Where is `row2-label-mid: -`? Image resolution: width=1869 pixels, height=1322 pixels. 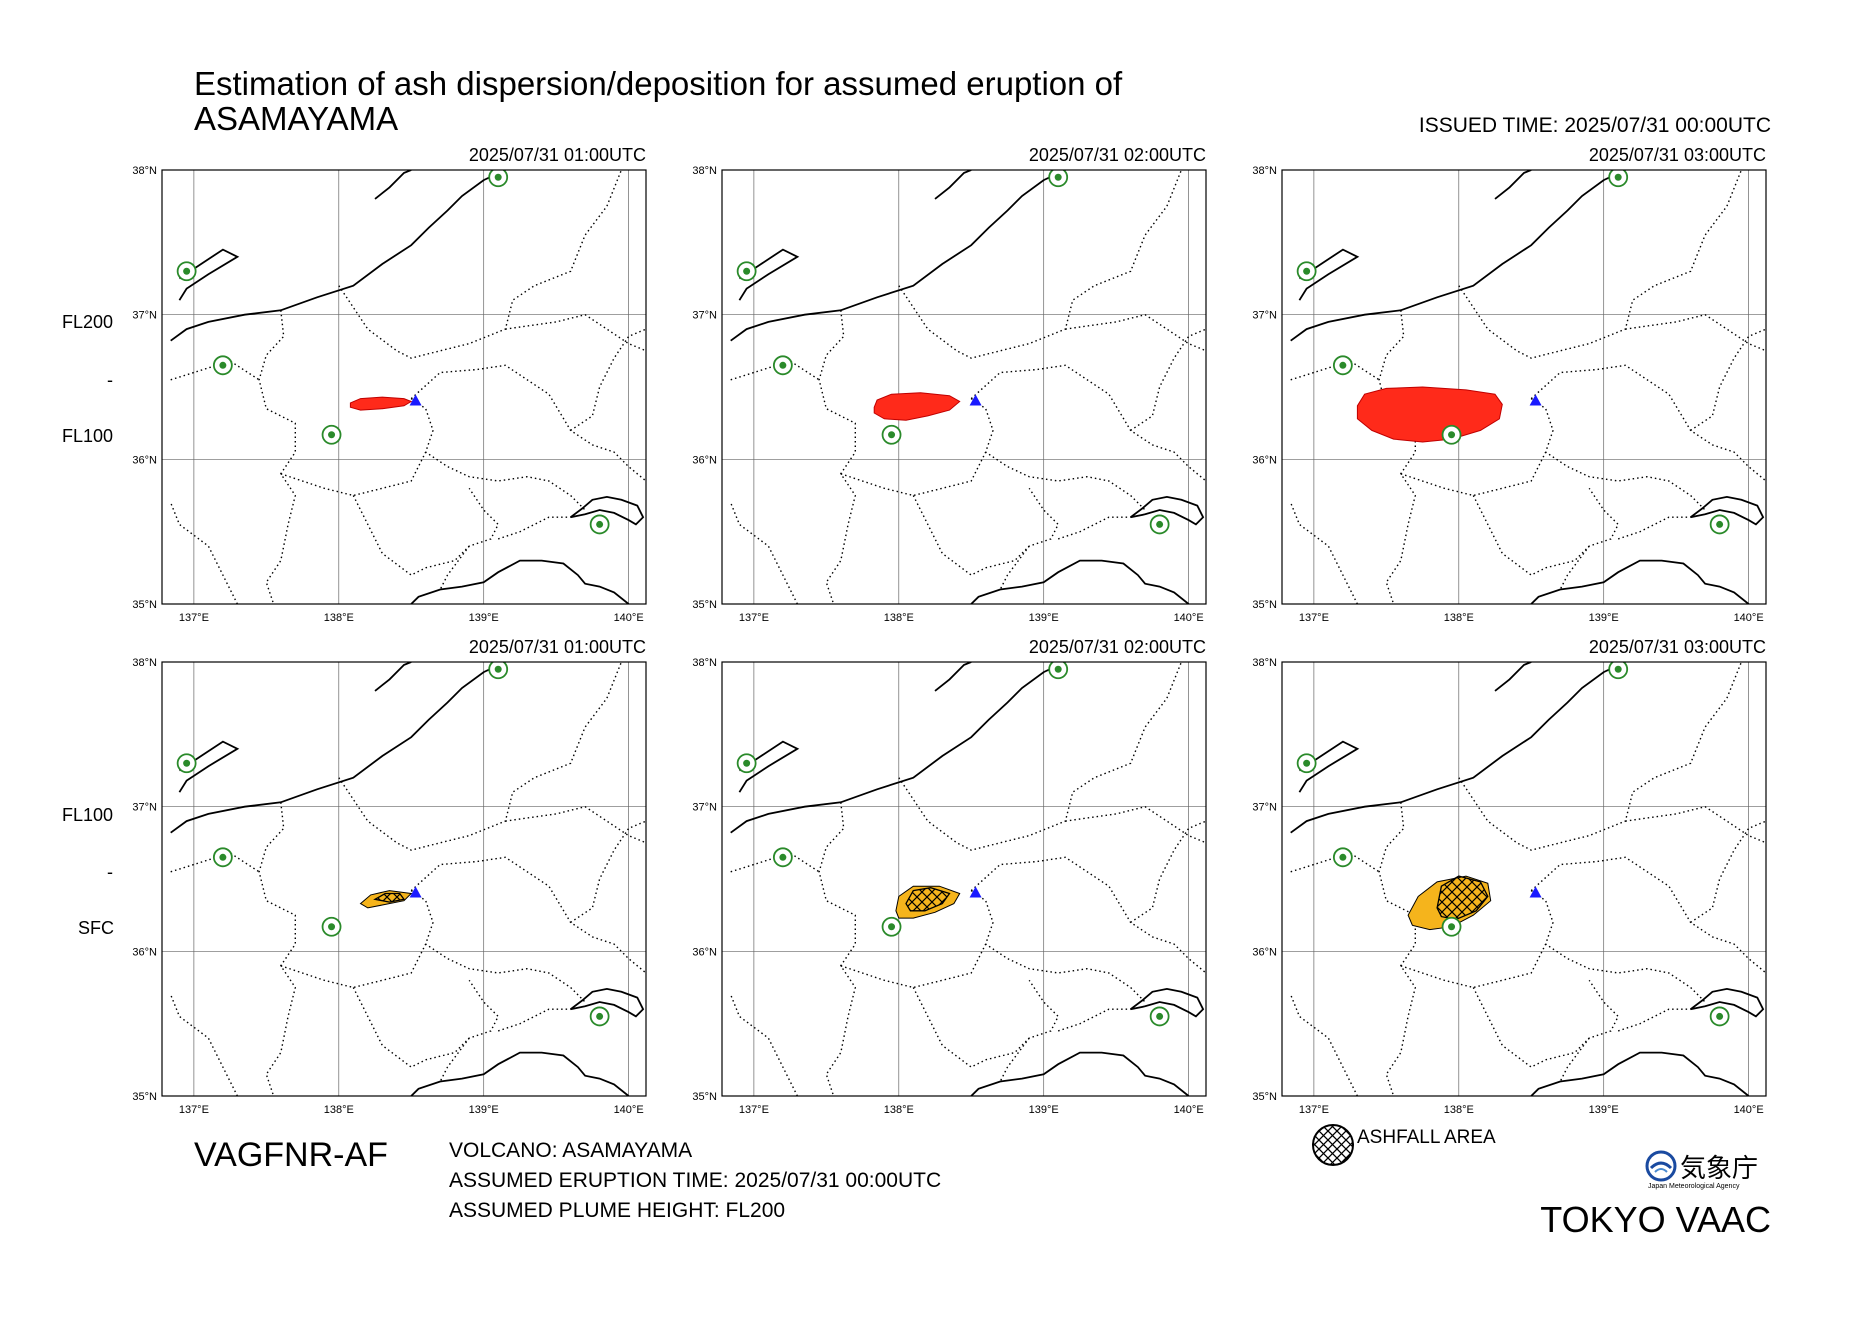 row2-label-mid: - is located at coordinates (110, 872).